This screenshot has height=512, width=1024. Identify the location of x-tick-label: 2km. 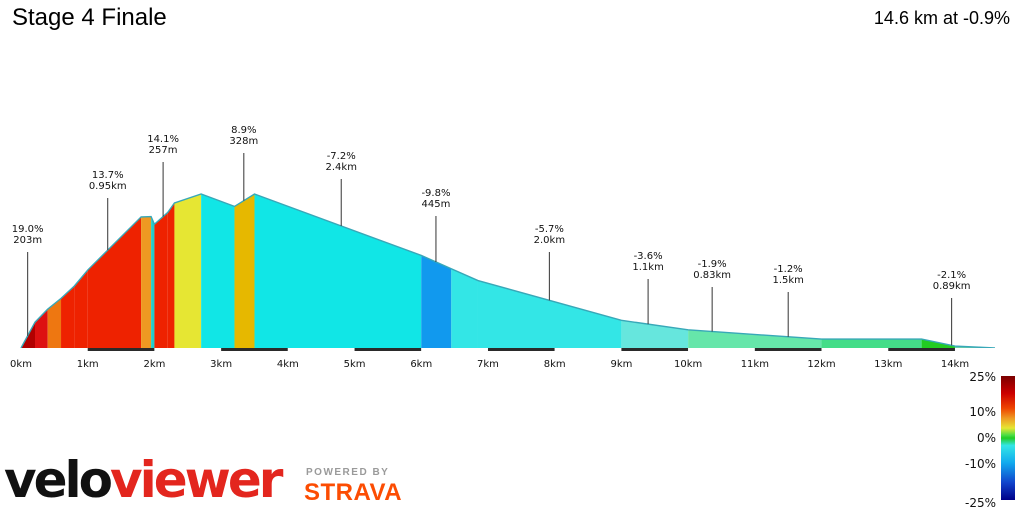
(154, 364).